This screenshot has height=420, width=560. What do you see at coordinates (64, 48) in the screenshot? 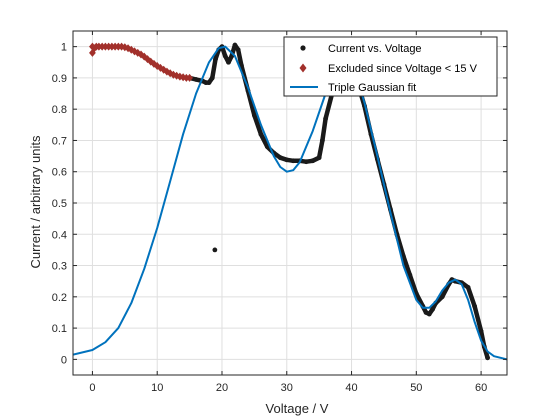
I see `y-tick-label: 1` at bounding box center [64, 48].